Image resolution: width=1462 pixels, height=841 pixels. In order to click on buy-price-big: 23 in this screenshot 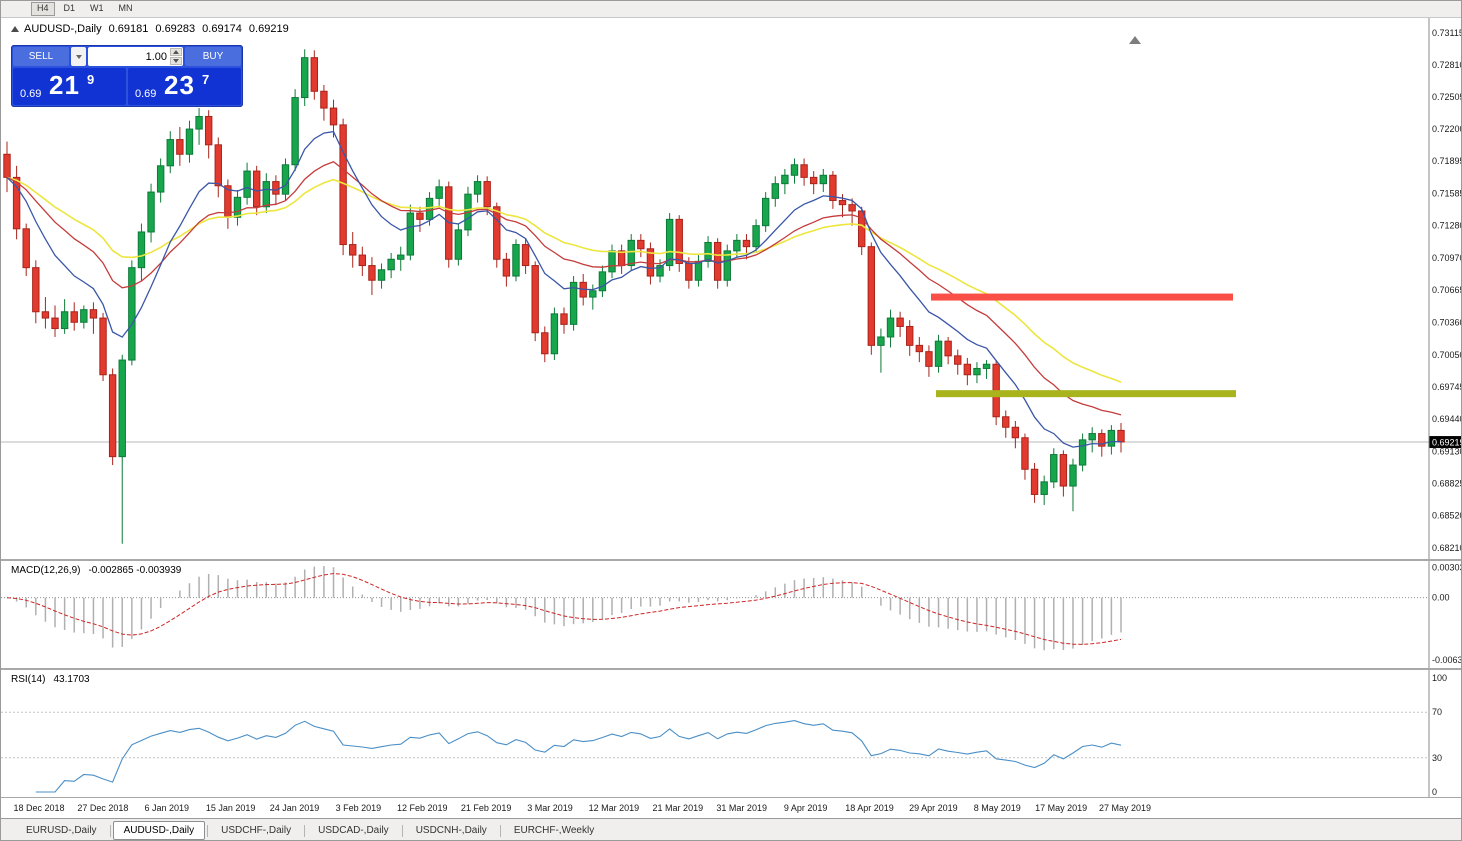, I will do `click(179, 85)`.